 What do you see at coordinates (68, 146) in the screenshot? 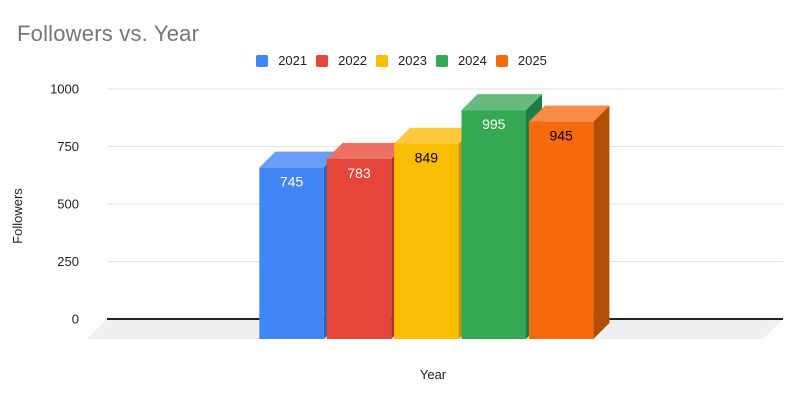
I see `y-tick-label: 750` at bounding box center [68, 146].